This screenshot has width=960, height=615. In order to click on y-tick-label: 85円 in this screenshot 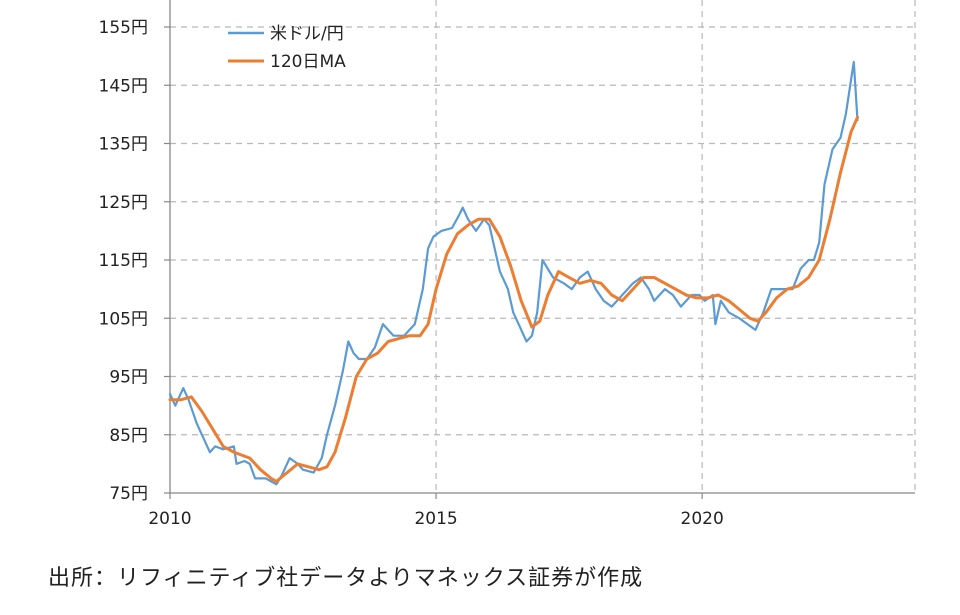, I will do `click(128, 436)`.